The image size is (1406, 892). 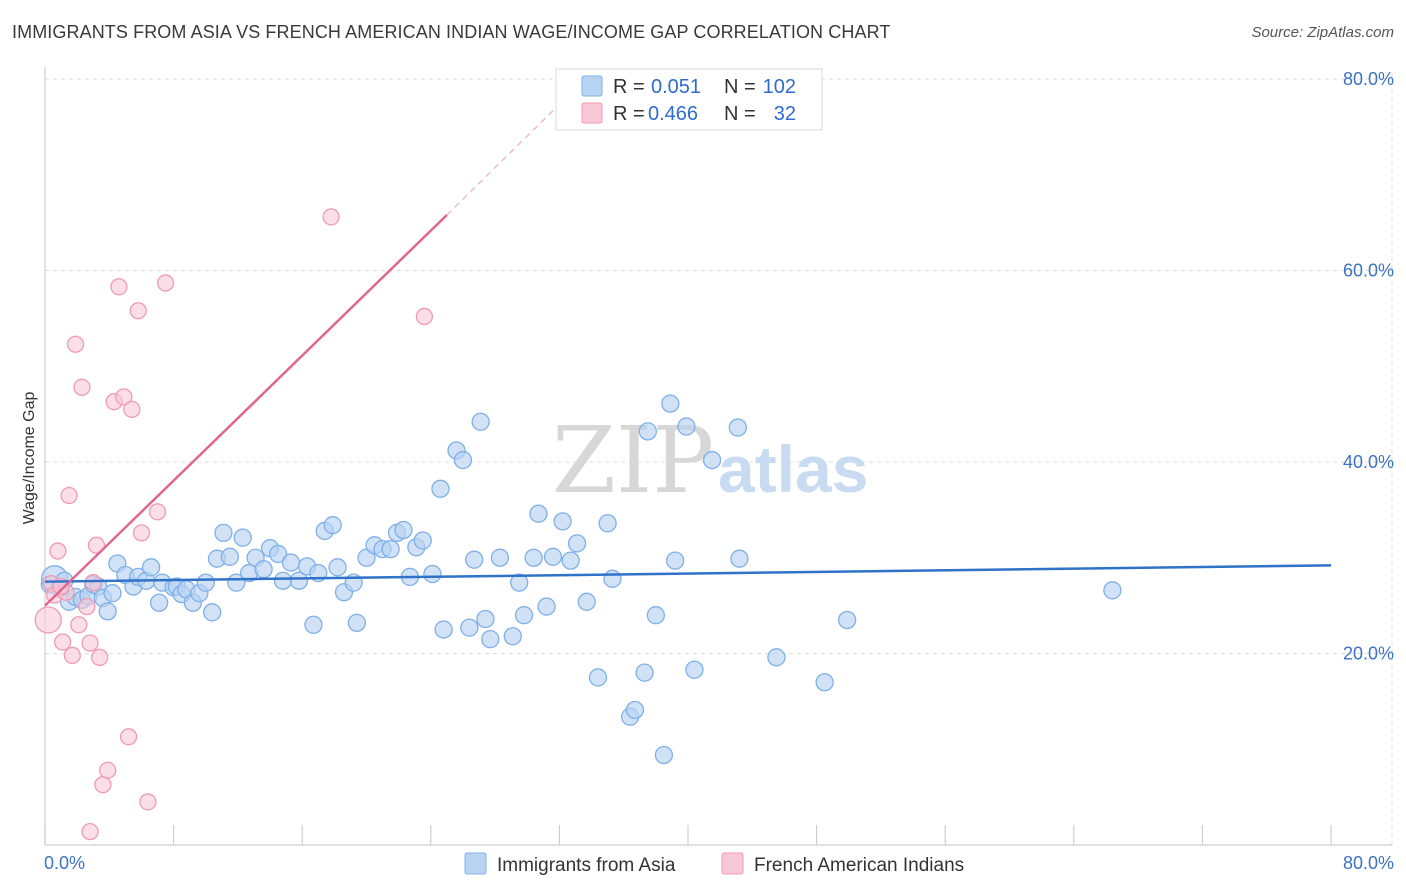 What do you see at coordinates (1368, 462) in the screenshot?
I see `y-tick-label-1: 40.0%` at bounding box center [1368, 462].